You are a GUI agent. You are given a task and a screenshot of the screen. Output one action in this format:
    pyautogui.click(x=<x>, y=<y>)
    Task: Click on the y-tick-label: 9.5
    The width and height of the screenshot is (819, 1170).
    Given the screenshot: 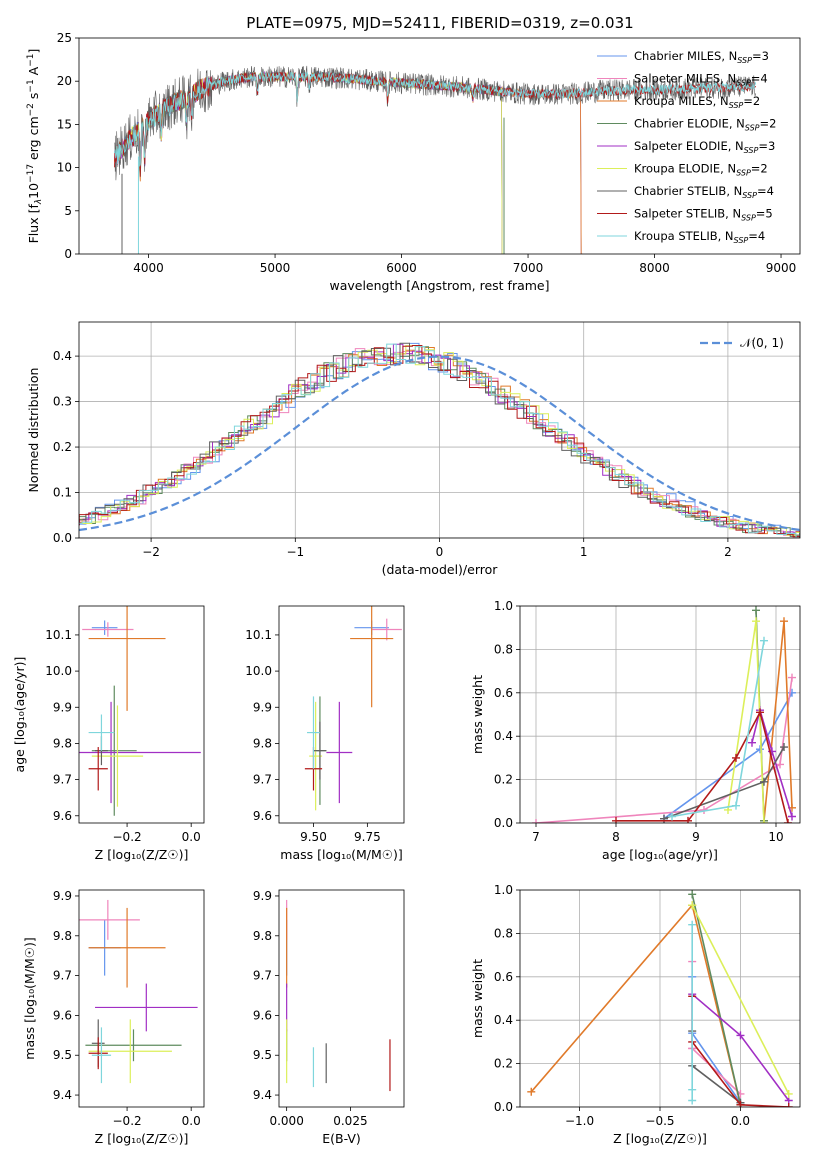 What is the action you would take?
    pyautogui.click(x=262, y=1055)
    